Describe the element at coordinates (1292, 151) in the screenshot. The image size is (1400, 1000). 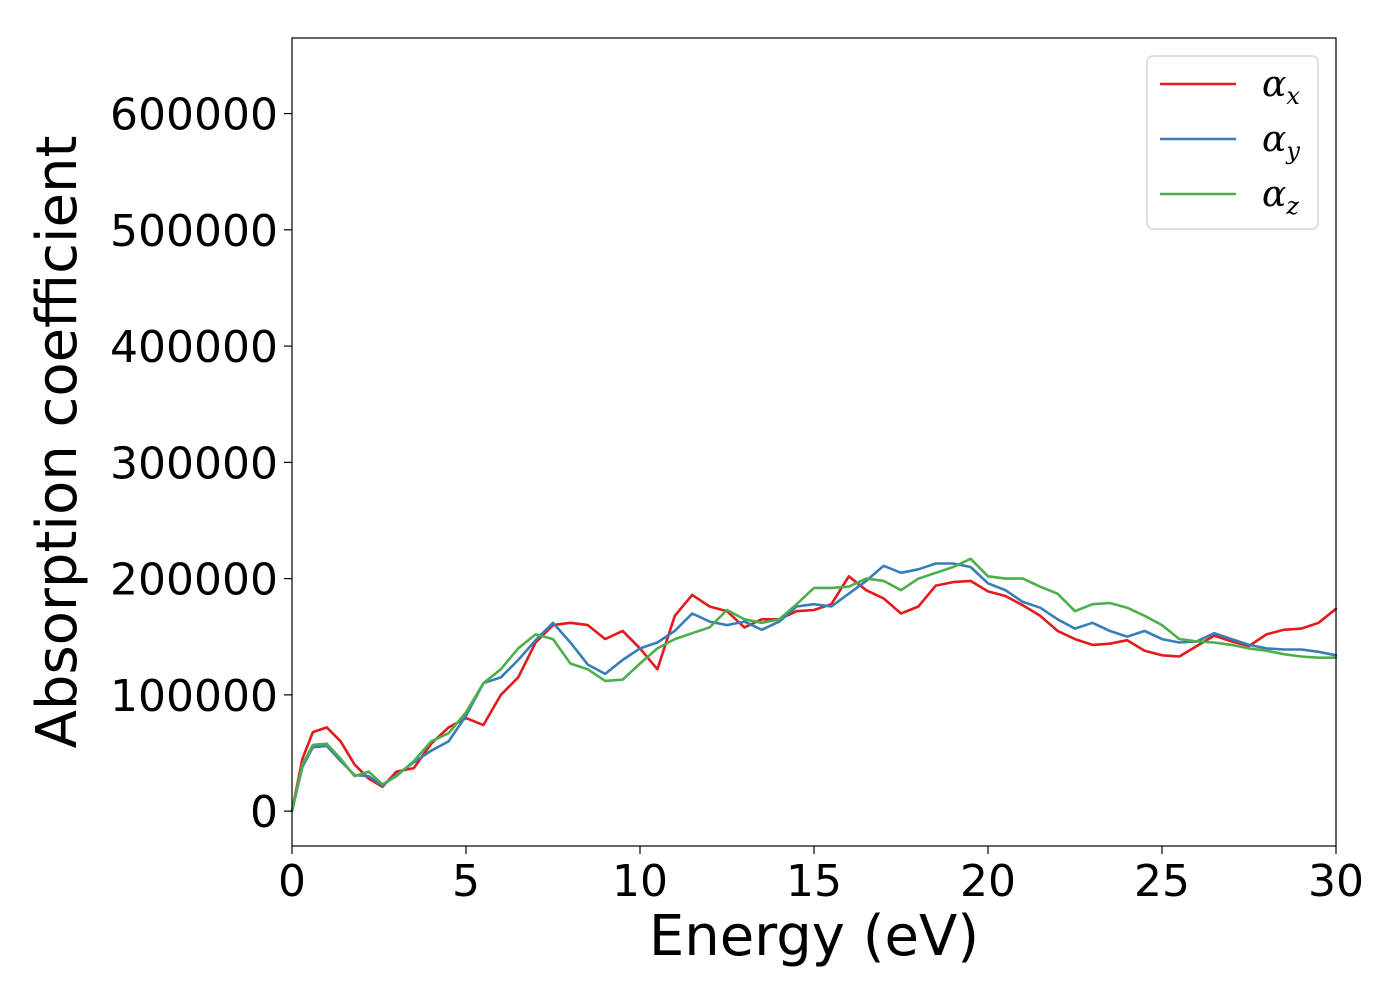
I see `legend-subscript-y: y` at that location.